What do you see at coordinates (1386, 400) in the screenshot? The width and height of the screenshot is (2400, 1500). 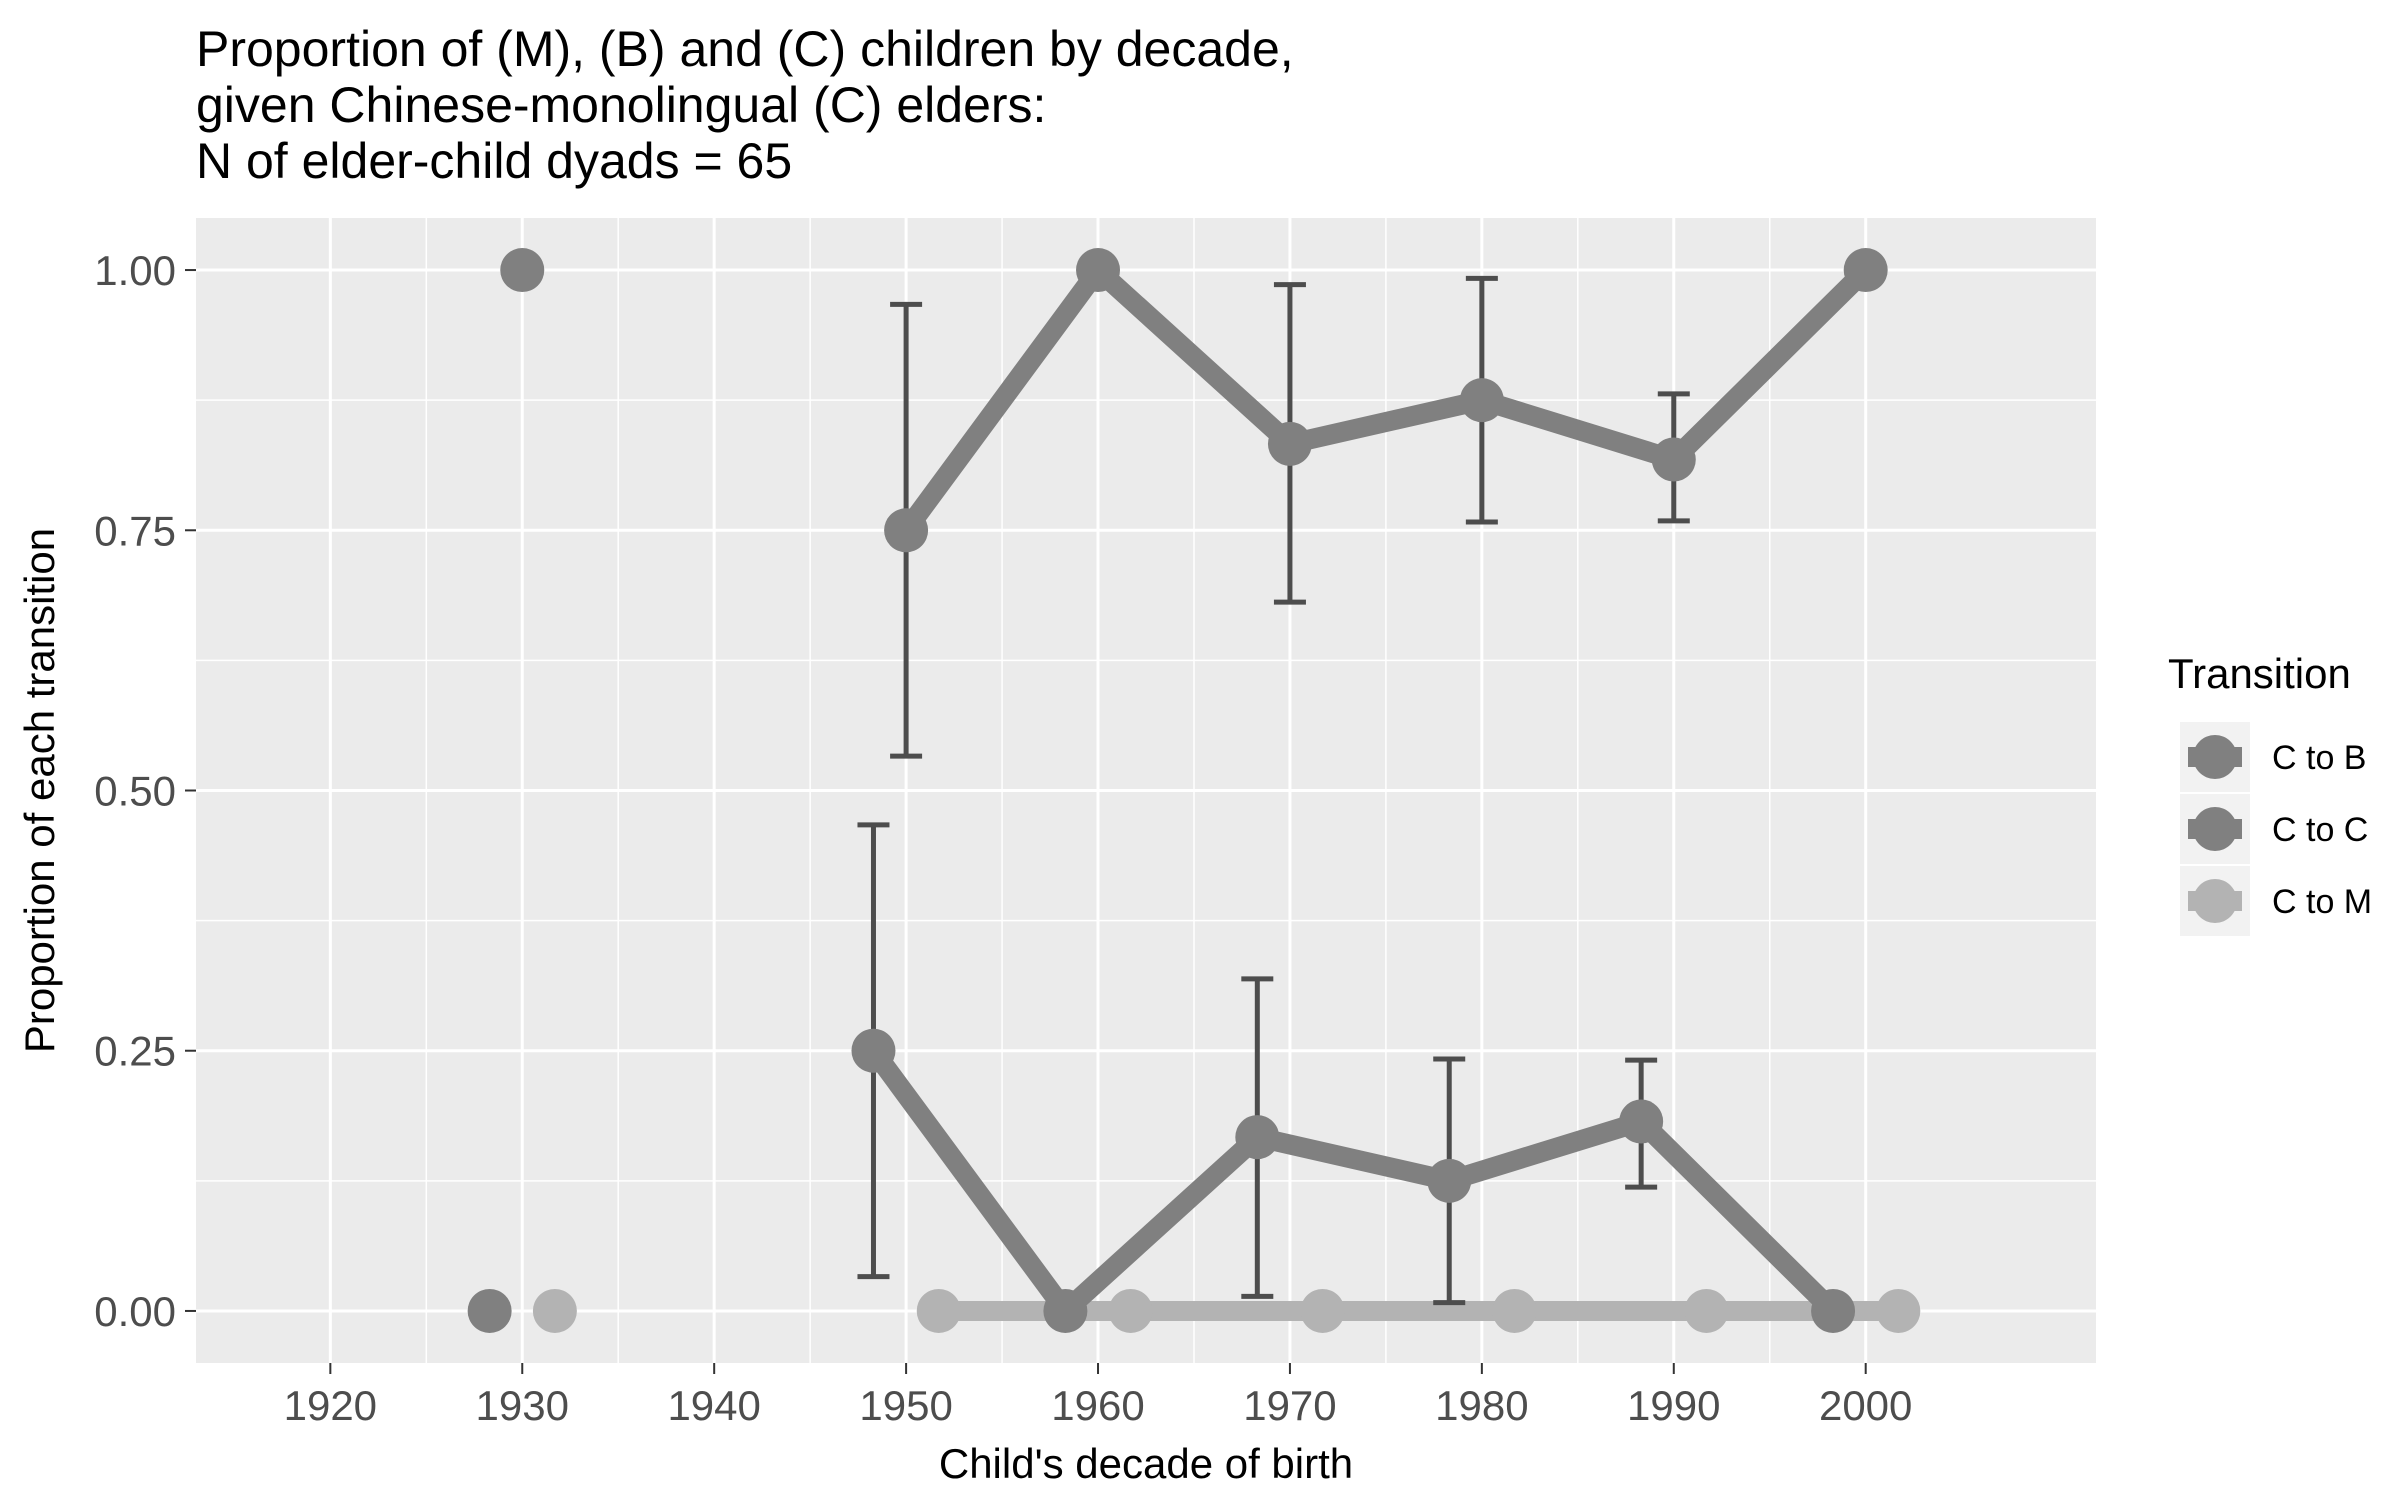 I see `series-line-c-to-b` at bounding box center [1386, 400].